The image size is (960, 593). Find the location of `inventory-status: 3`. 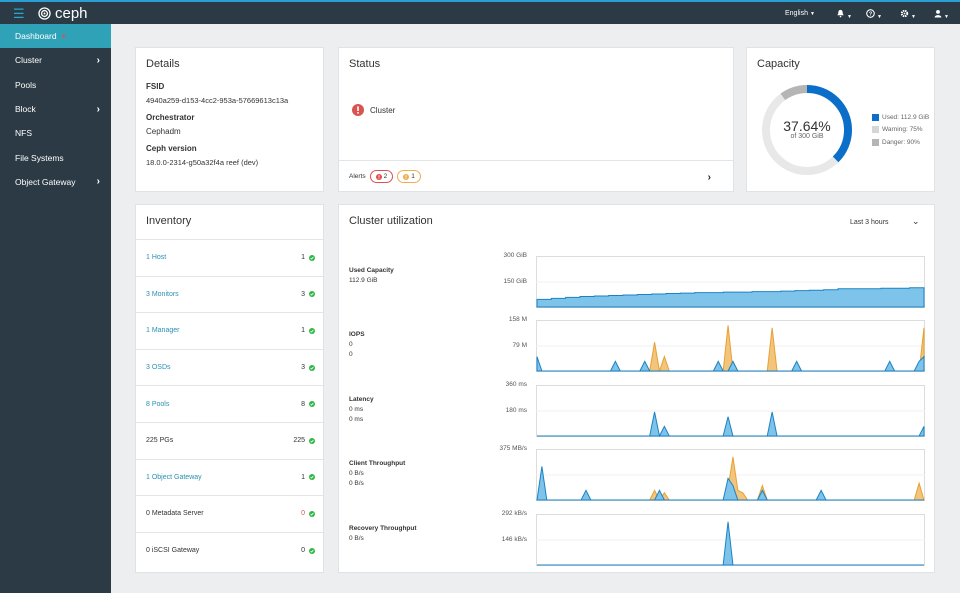

inventory-status: 3 is located at coordinates (308, 367).